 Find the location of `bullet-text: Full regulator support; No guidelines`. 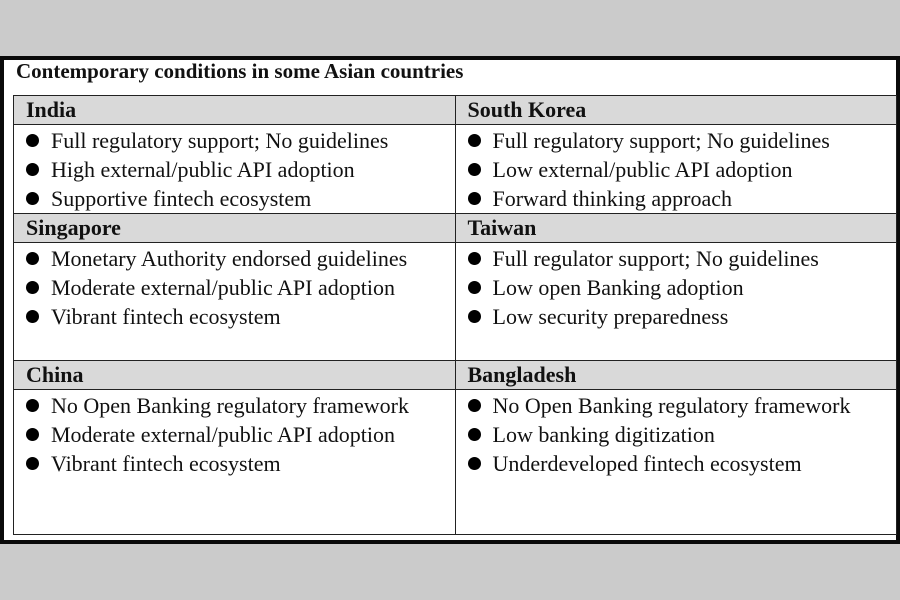

bullet-text: Full regulator support; No guidelines is located at coordinates (655, 258).